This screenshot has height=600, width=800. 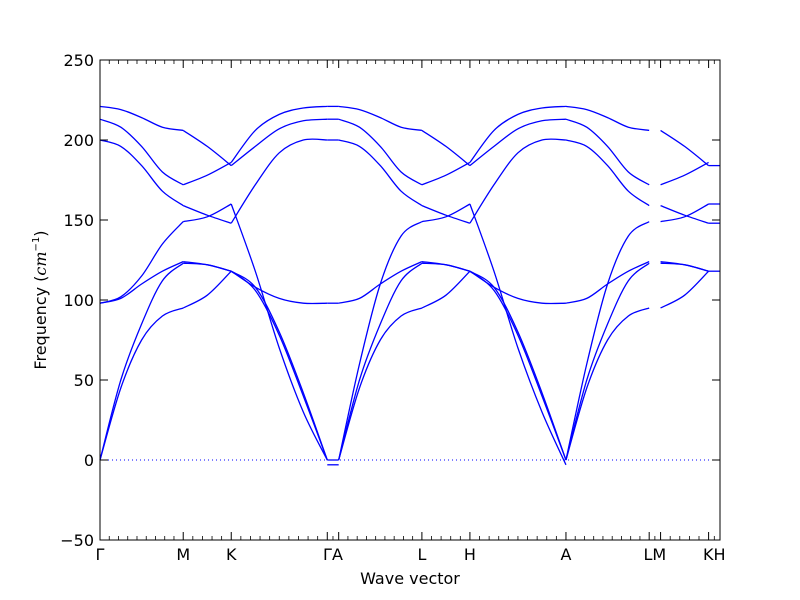 I want to click on hsp-label: LM, so click(x=655, y=554).